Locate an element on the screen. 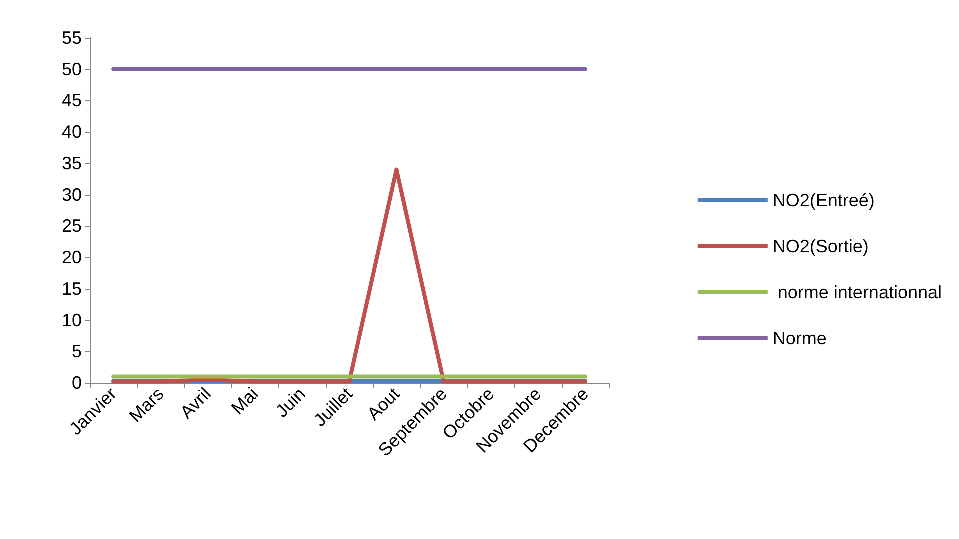 The height and width of the screenshot is (539, 959). legend-label: norme internationnal is located at coordinates (857, 292).